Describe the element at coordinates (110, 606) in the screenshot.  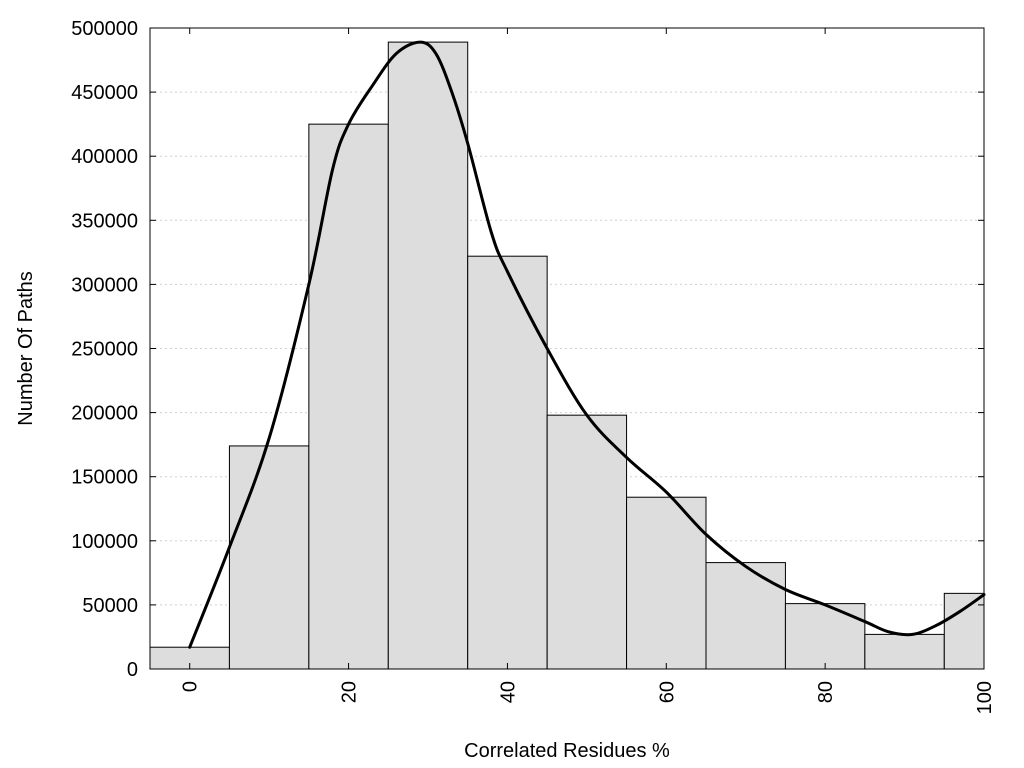
I see `y-tick-label: 50000` at that location.